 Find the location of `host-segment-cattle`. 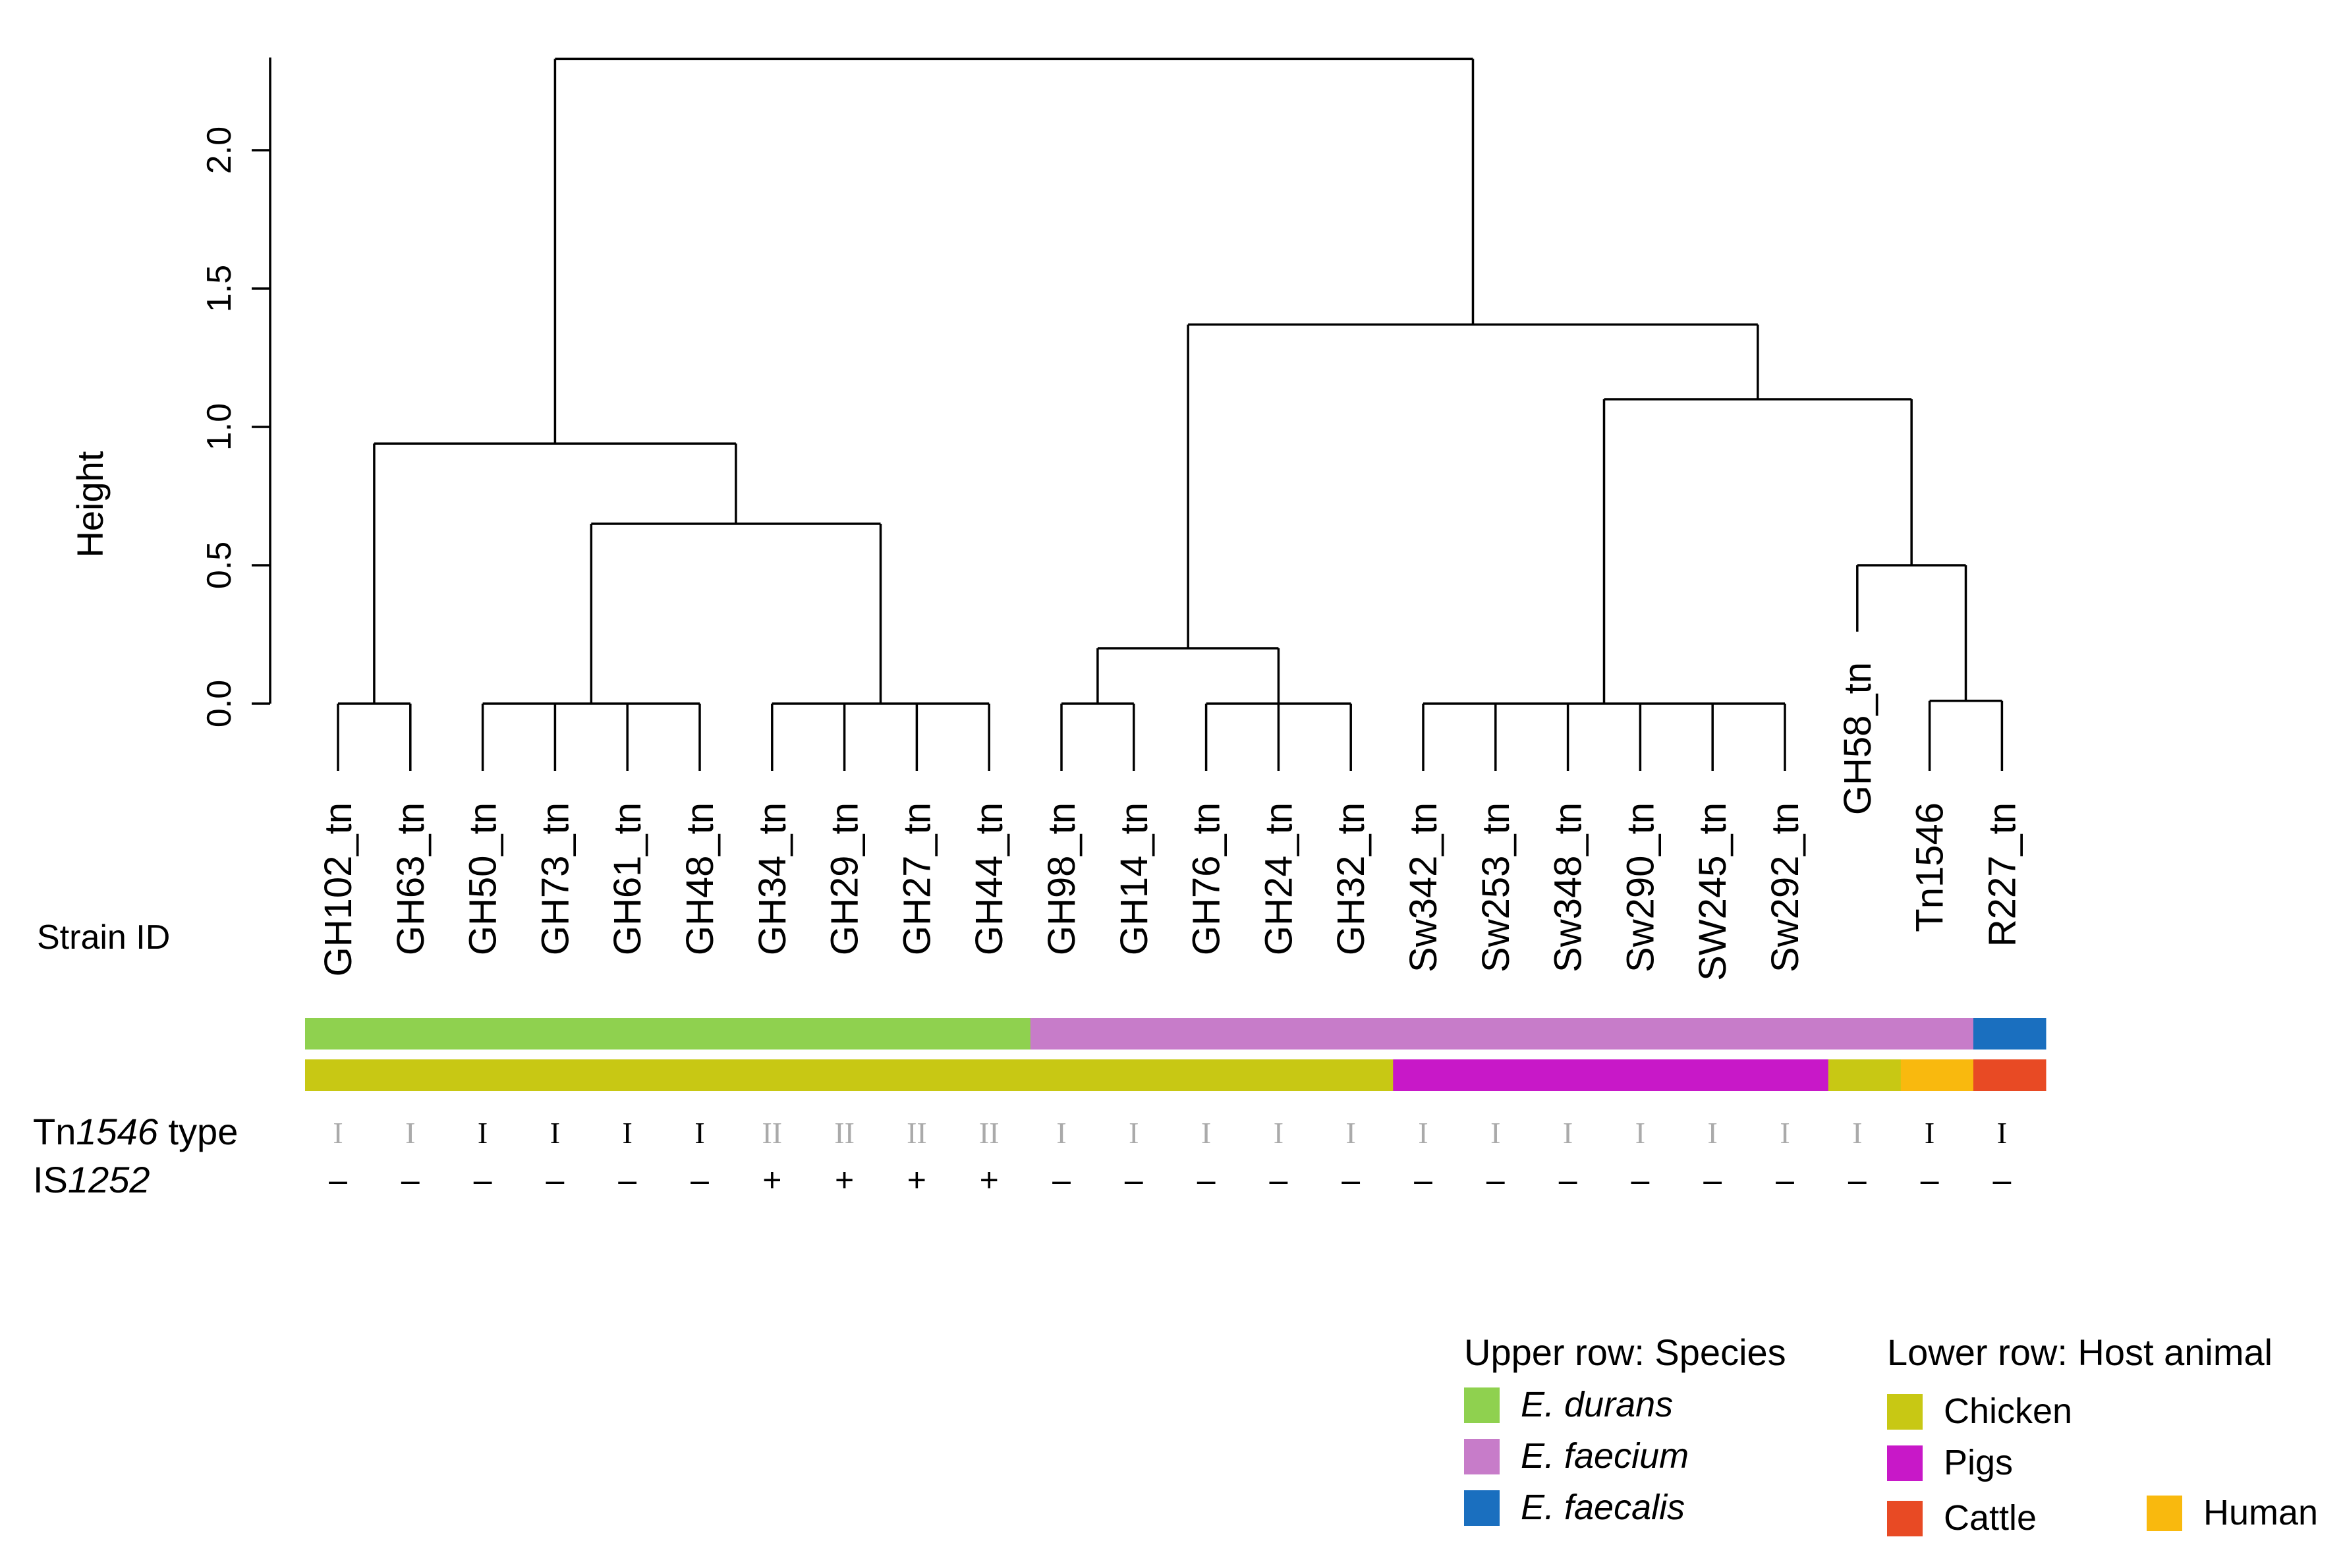

host-segment-cattle is located at coordinates (2010, 1075).